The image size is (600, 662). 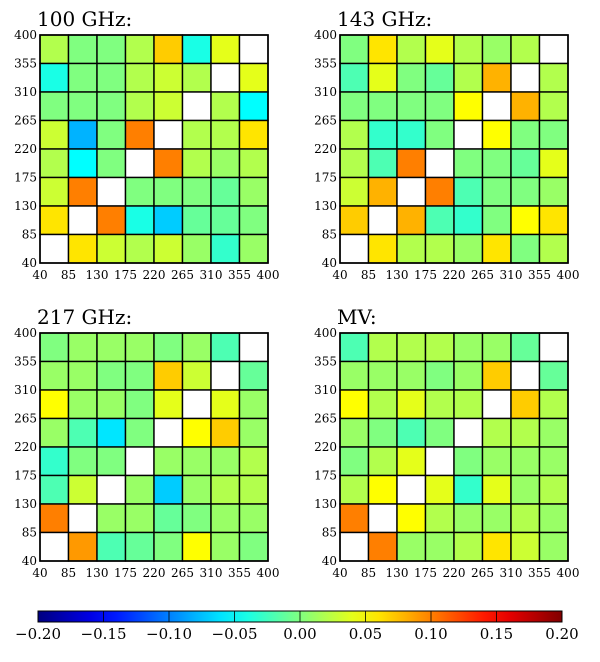 What do you see at coordinates (25, 35) in the screenshot?
I see `y-tick-label: 400` at bounding box center [25, 35].